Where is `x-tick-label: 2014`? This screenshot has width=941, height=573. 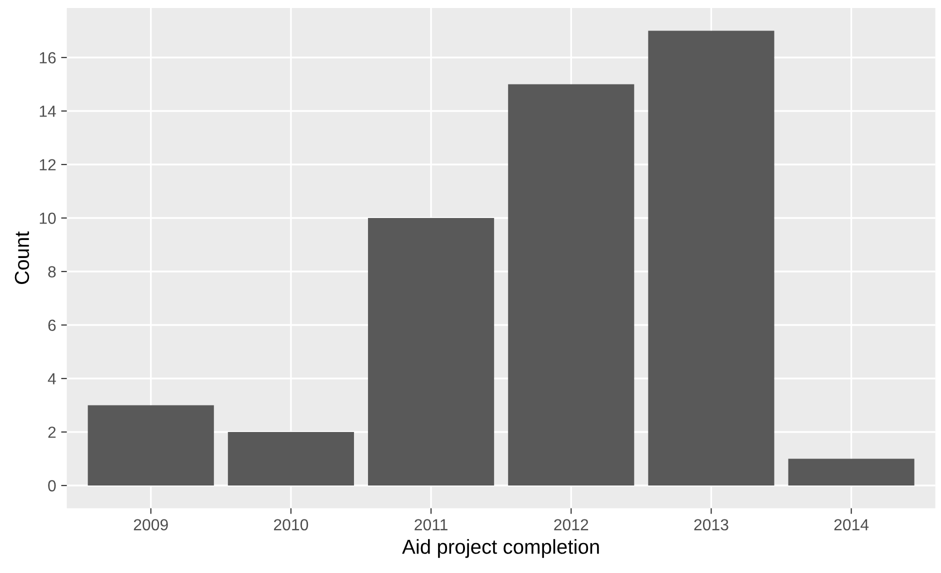
x-tick-label: 2014 is located at coordinates (851, 524).